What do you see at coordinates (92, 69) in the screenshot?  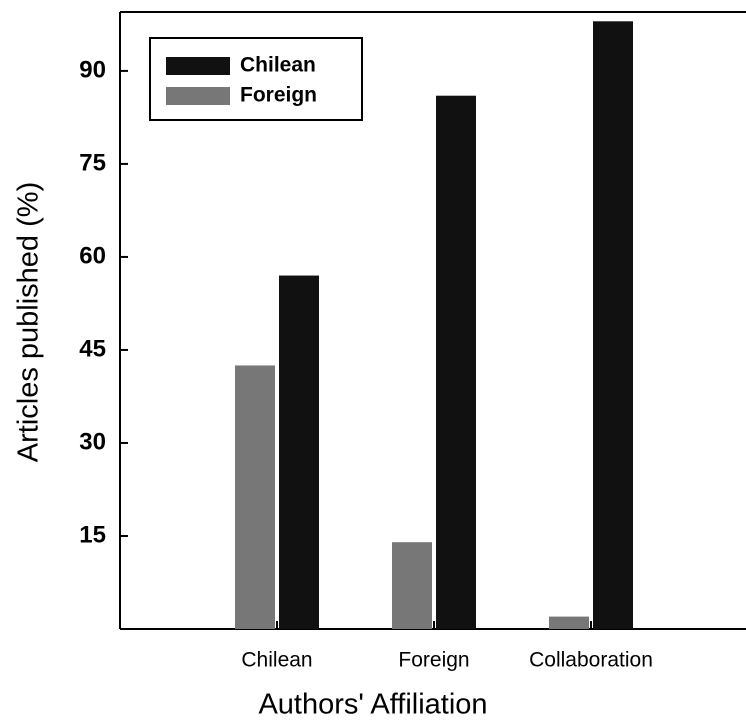 I see `y-tick-label: 90` at bounding box center [92, 69].